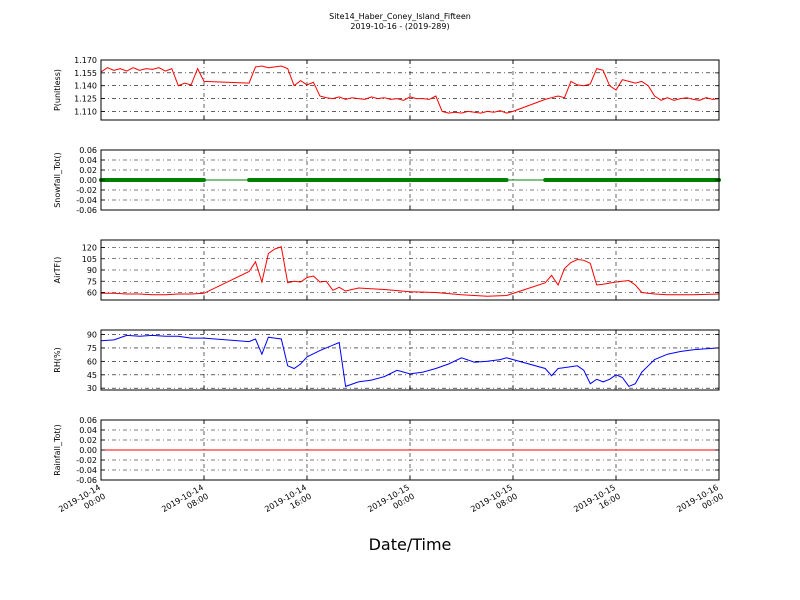 The image size is (800, 600). Describe the element at coordinates (92, 281) in the screenshot. I see `airtf-ytick-label: 75` at that location.